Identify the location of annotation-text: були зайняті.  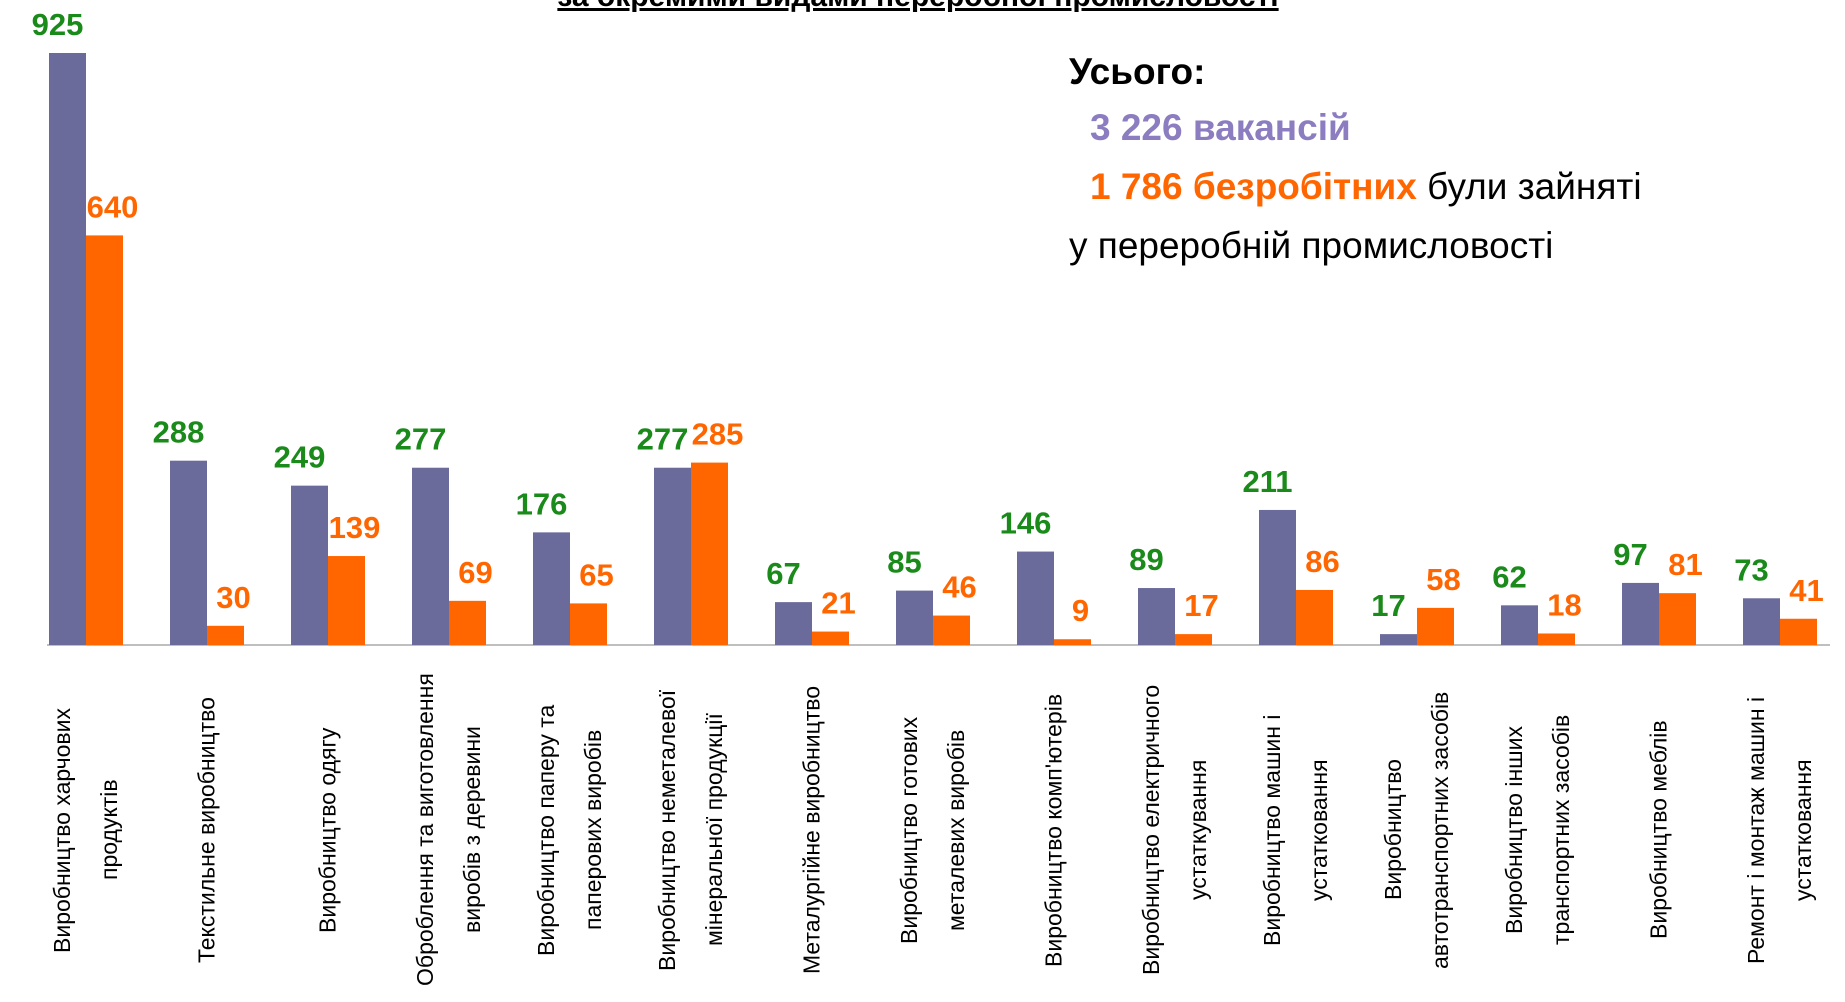
(1534, 186).